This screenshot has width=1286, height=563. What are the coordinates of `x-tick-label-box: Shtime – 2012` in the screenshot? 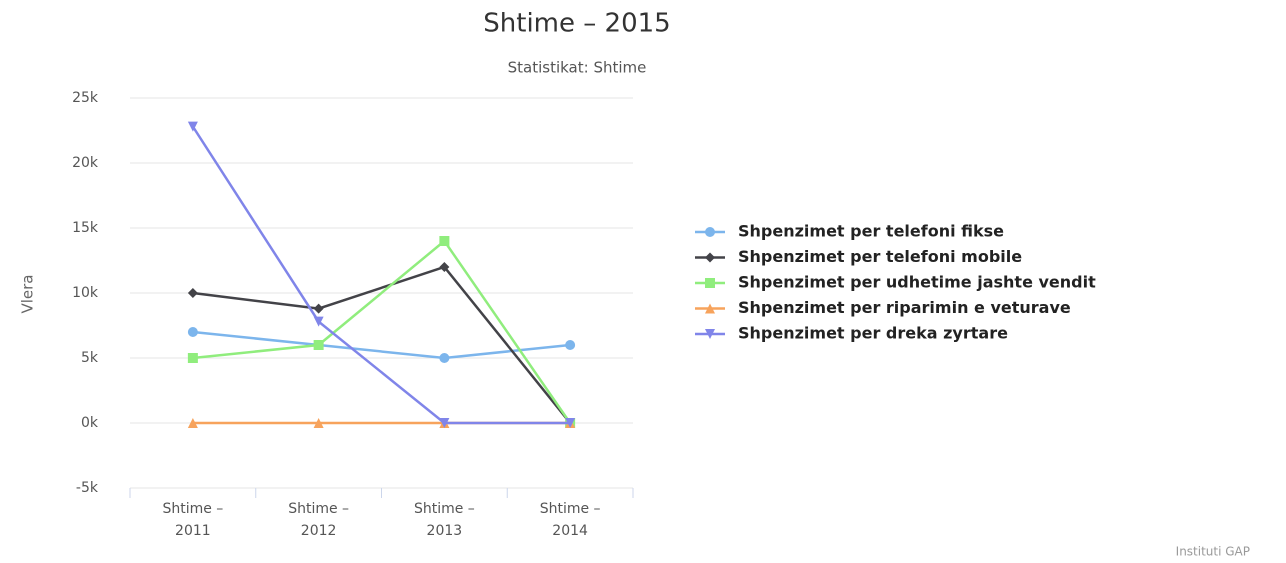 It's located at (319, 520).